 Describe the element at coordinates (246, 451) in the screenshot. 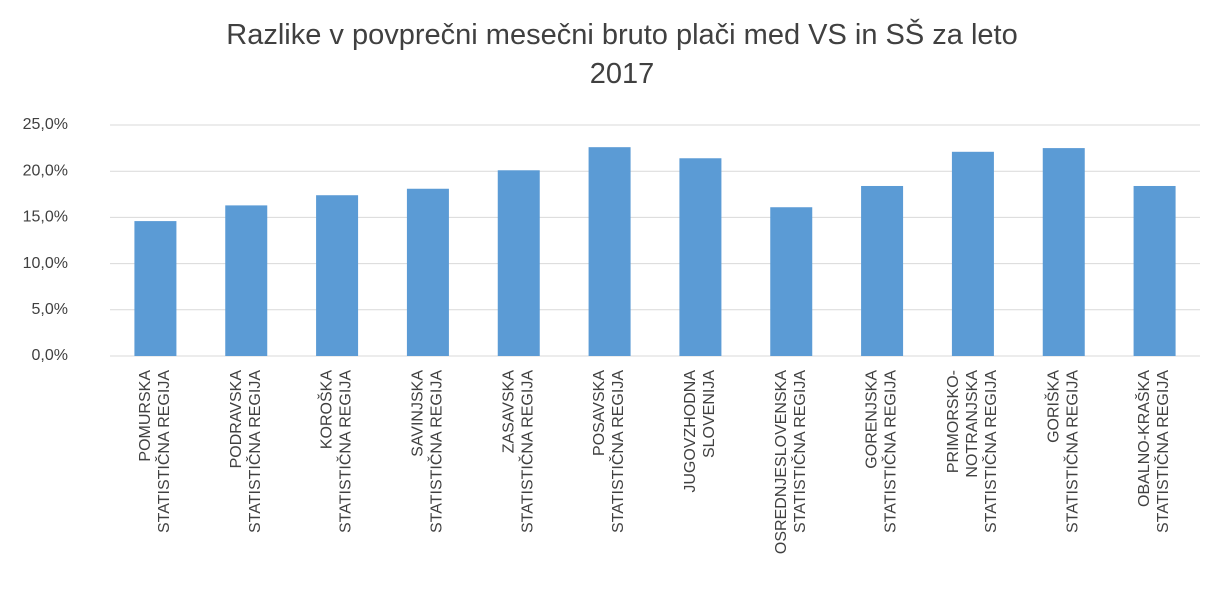

I see `x-tick-label: PODRAVSKA STATISTIČNA REGIJA` at that location.